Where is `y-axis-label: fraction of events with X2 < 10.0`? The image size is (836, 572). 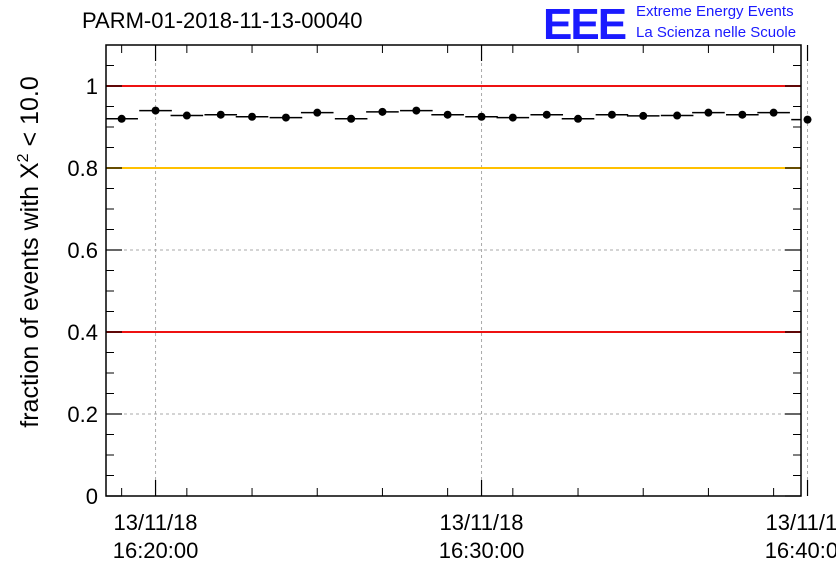
y-axis-label: fraction of events with X2 < 10.0 is located at coordinates (29, 251).